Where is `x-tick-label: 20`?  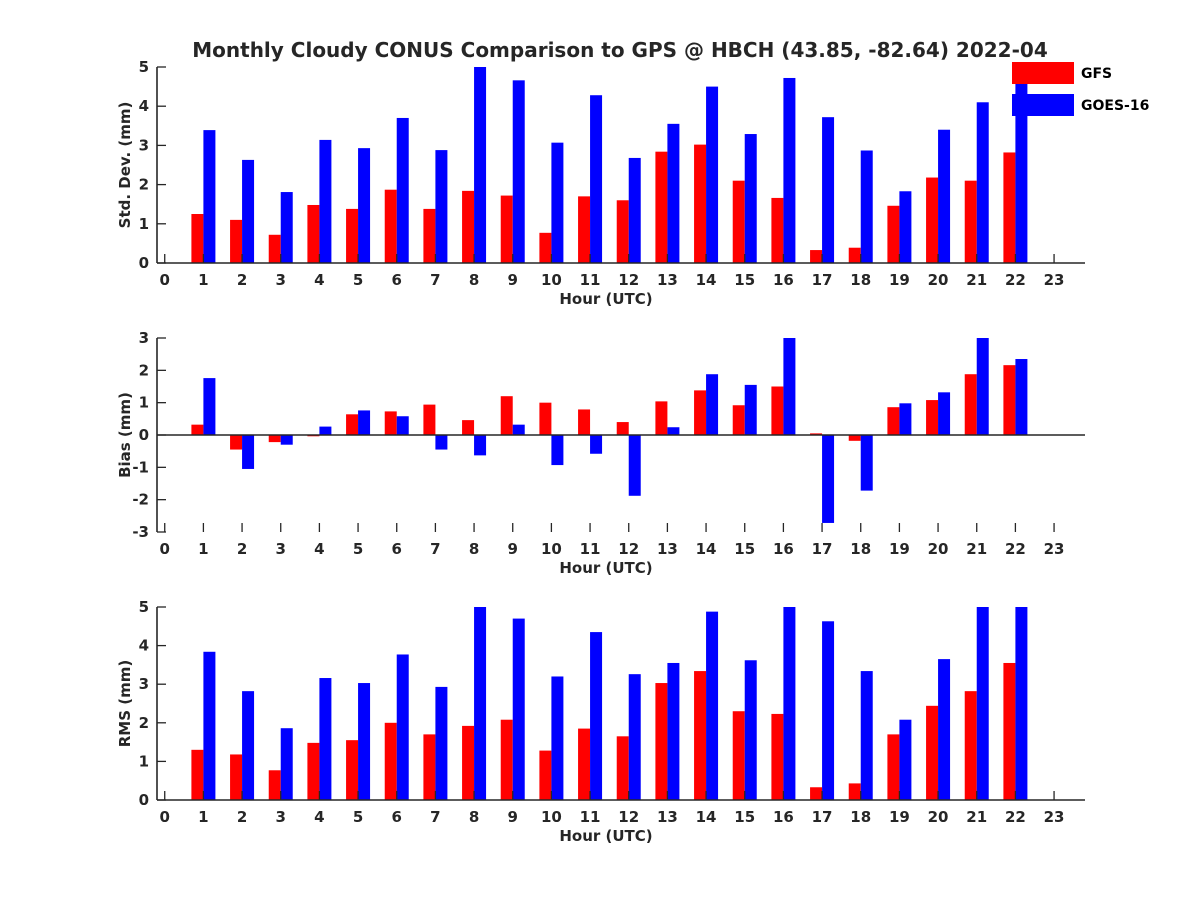 x-tick-label: 20 is located at coordinates (938, 817).